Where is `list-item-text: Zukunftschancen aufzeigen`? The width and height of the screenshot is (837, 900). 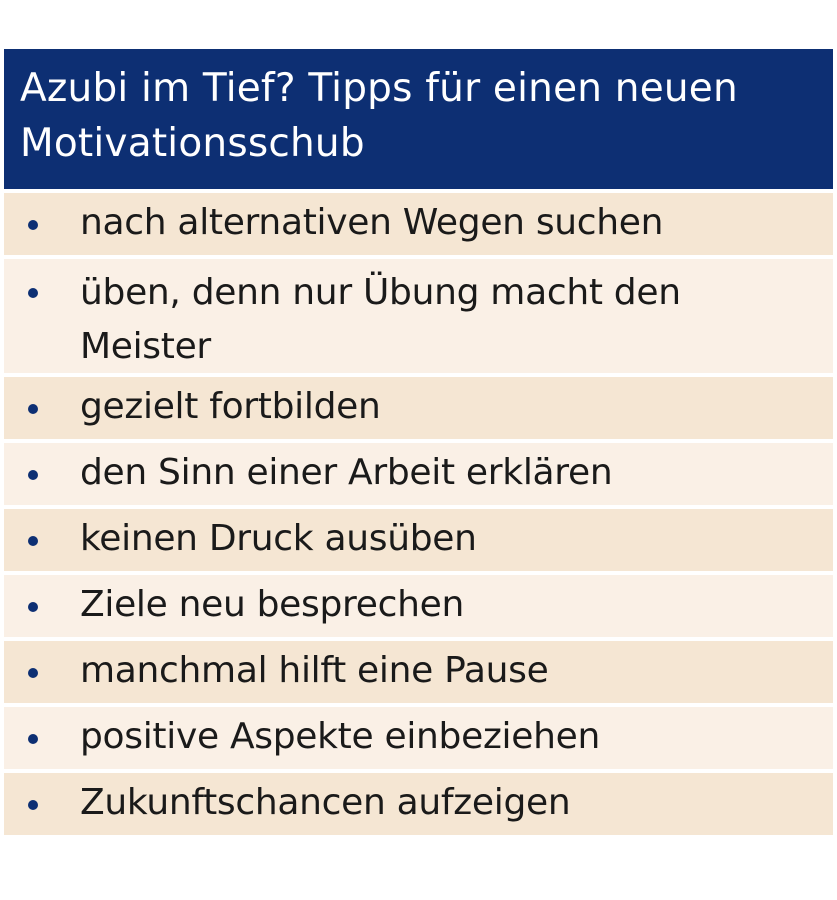
list-item-text: Zukunftschancen aufzeigen is located at coordinates (325, 802).